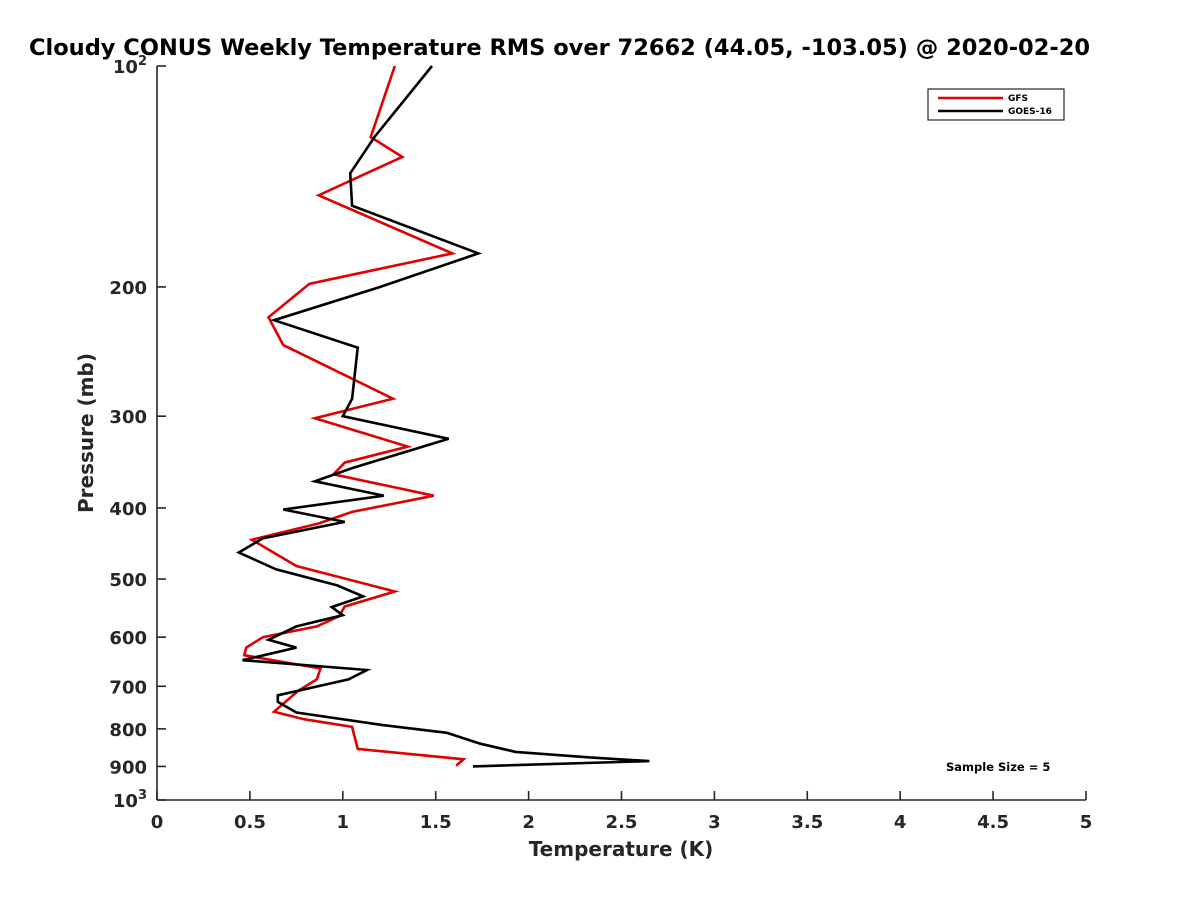 The width and height of the screenshot is (1200, 900). Describe the element at coordinates (1030, 112) in the screenshot. I see `legend-label-goes16: GOES-16` at that location.